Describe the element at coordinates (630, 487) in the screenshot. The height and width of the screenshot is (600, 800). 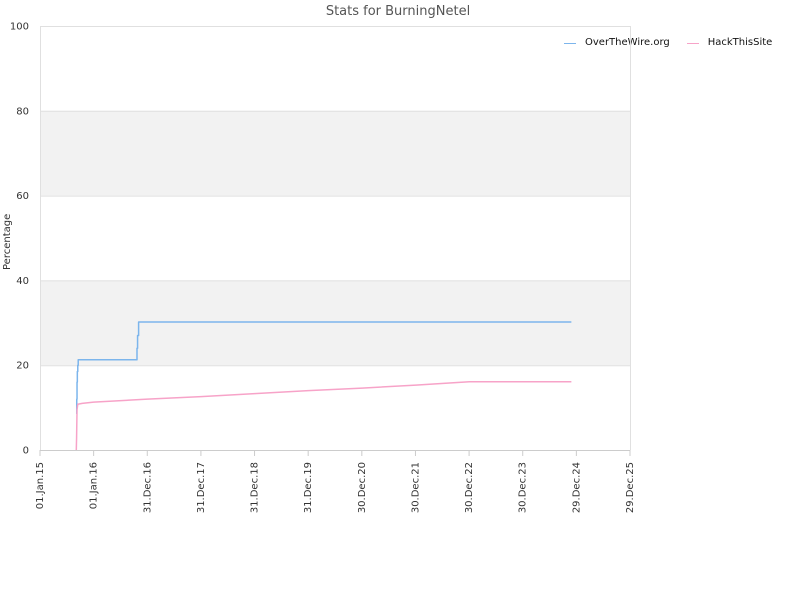
I see `x-tick-label: 29.Dec.25` at that location.